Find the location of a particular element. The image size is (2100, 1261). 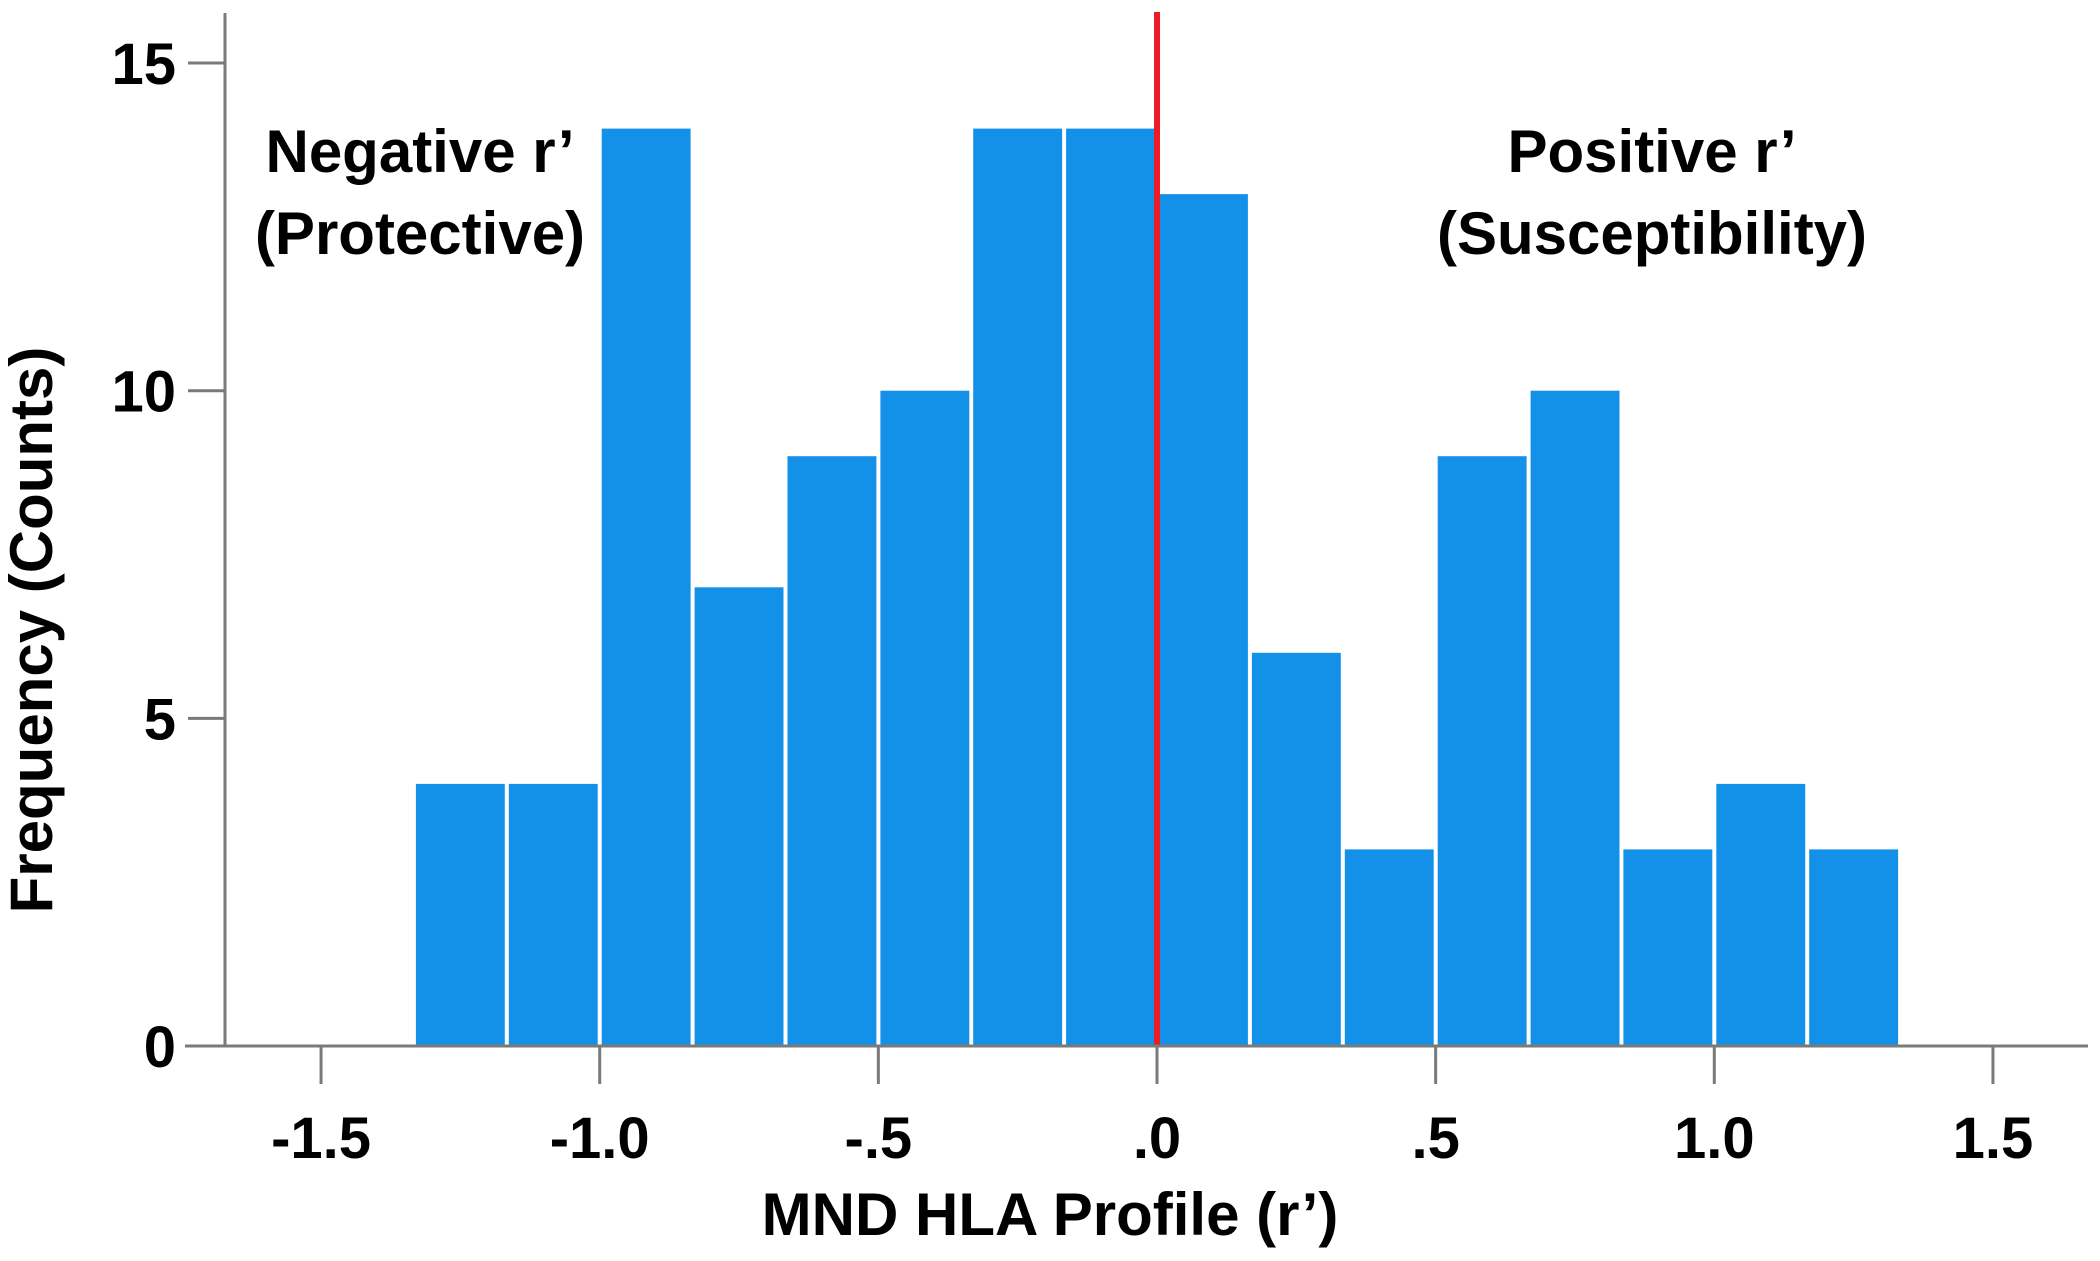

annotation-negative-line1: Negative r’ is located at coordinates (419, 151).